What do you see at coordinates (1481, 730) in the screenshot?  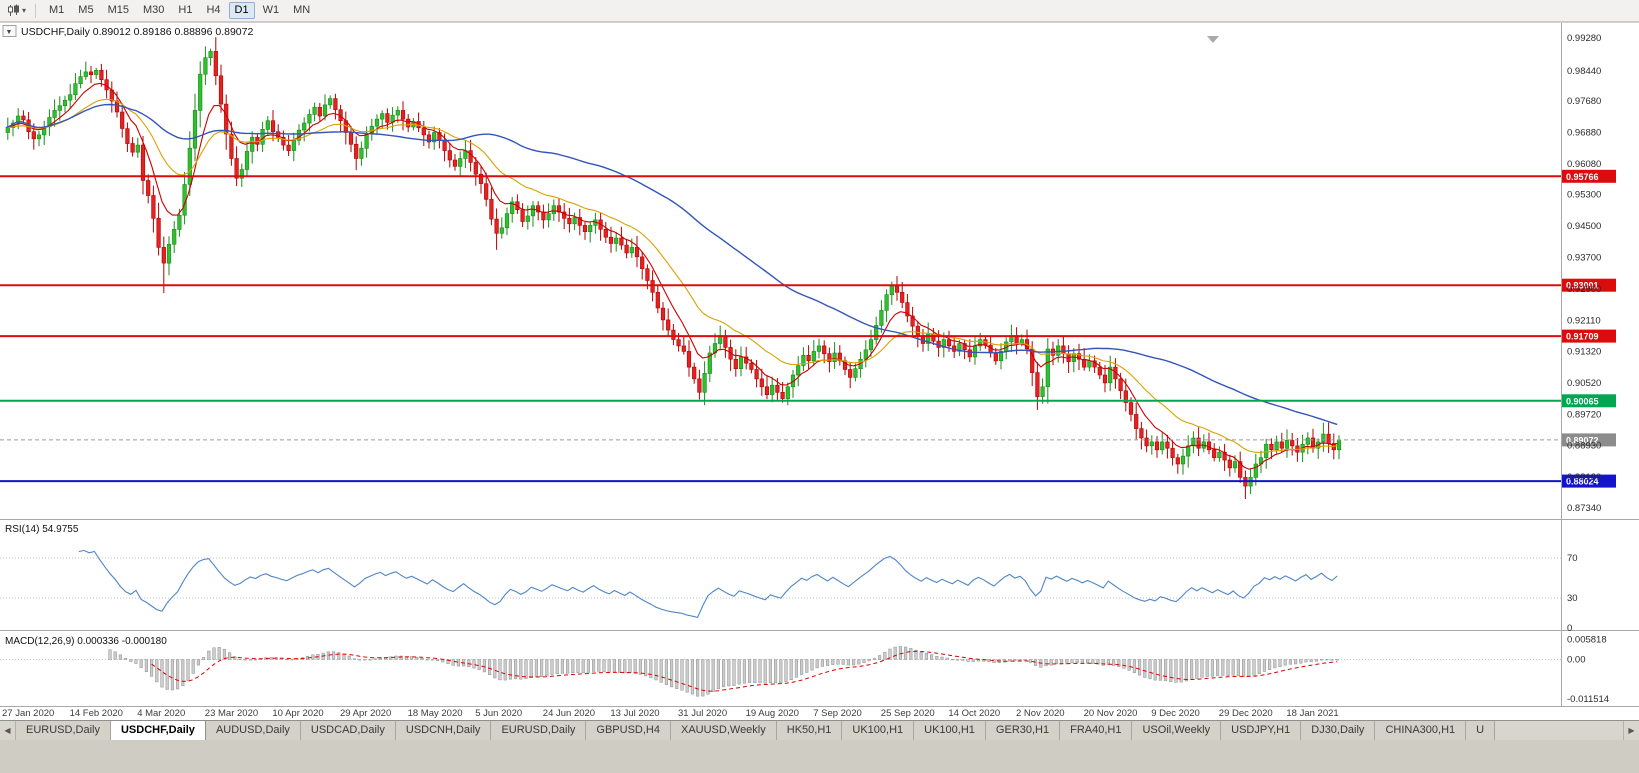 I see `tab-u: U` at bounding box center [1481, 730].